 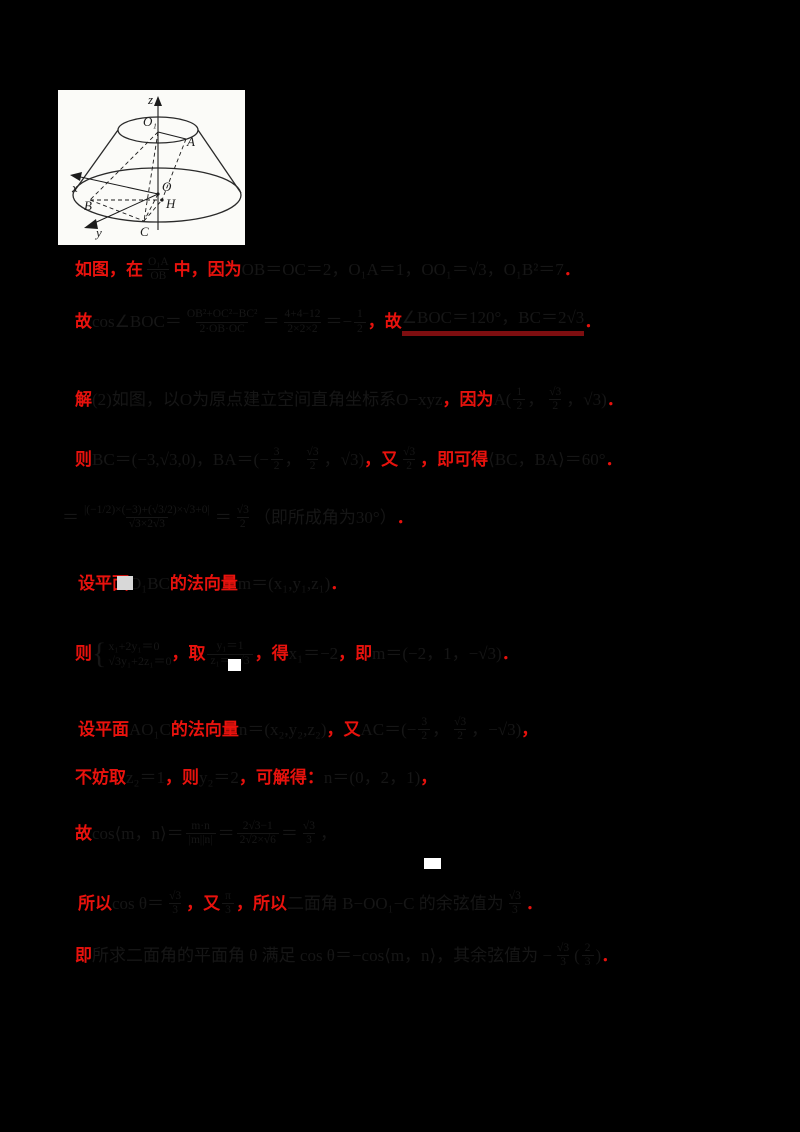 I want to click on math-text: 所求二面角的平面角 θ 满足 cos θ＝−cos⟨m，n⟩，其余弦值为 −, so click(x=322, y=955).